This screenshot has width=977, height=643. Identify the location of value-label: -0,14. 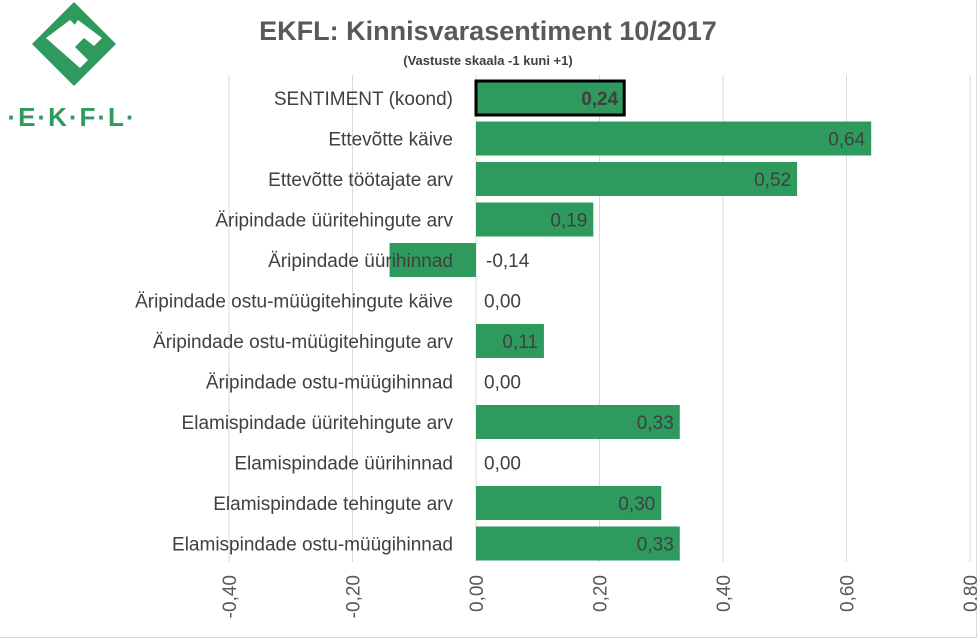
(508, 261).